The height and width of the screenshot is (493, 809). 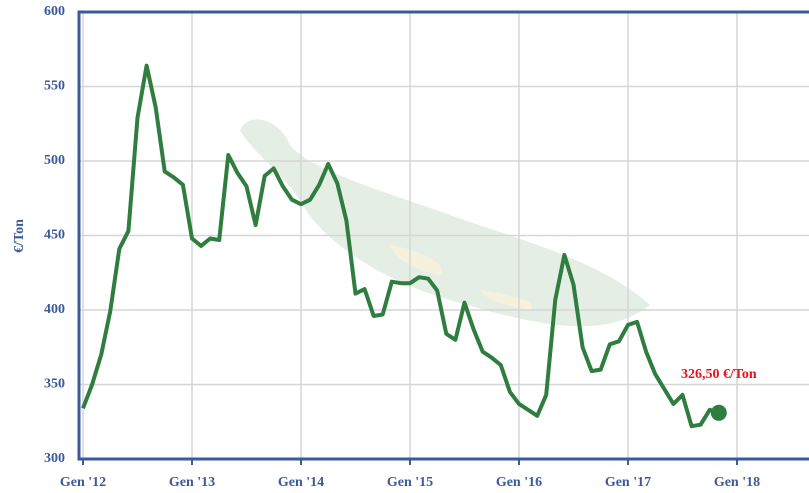 I want to click on x-tick-label: Gen '16, so click(x=519, y=482).